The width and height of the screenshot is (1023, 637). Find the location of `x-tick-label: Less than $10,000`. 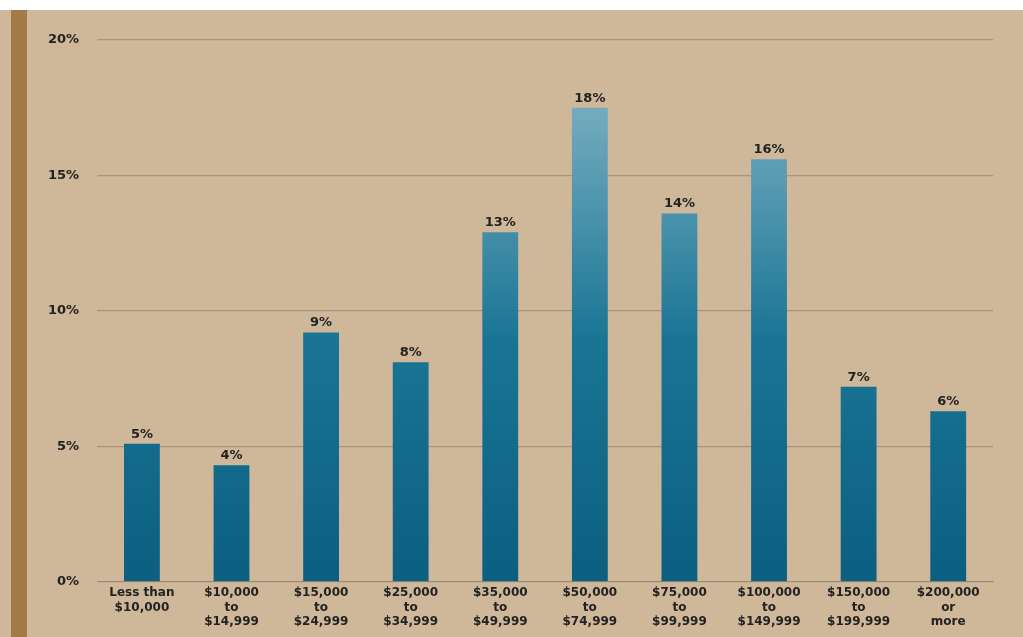

x-tick-label: Less than $10,000 is located at coordinates (142, 599).